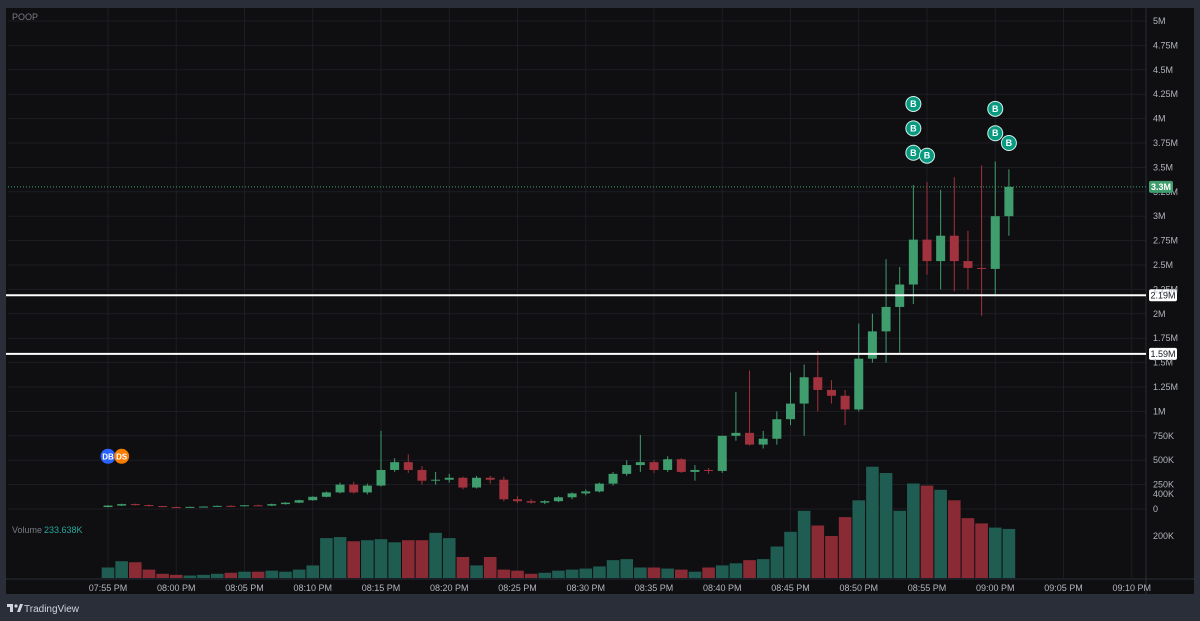 This screenshot has width=1200, height=621. I want to click on trade-marker-icon, so click(995, 133).